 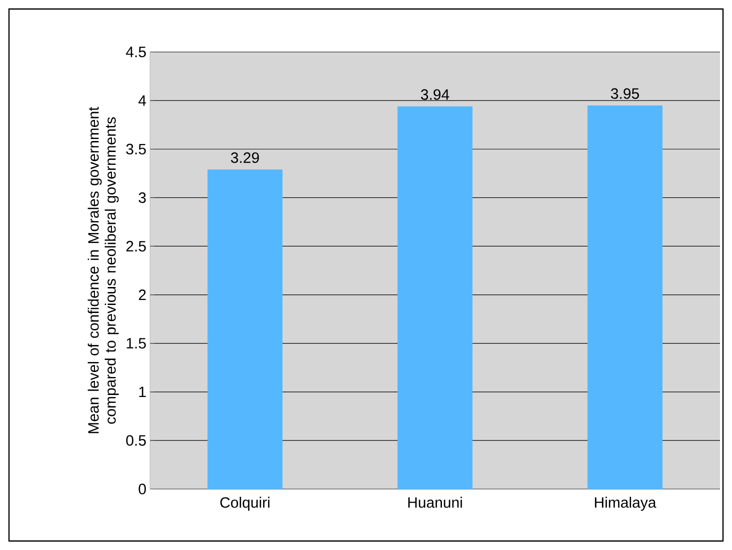 What do you see at coordinates (435, 502) in the screenshot?
I see `x-tick-label: Huanuni` at bounding box center [435, 502].